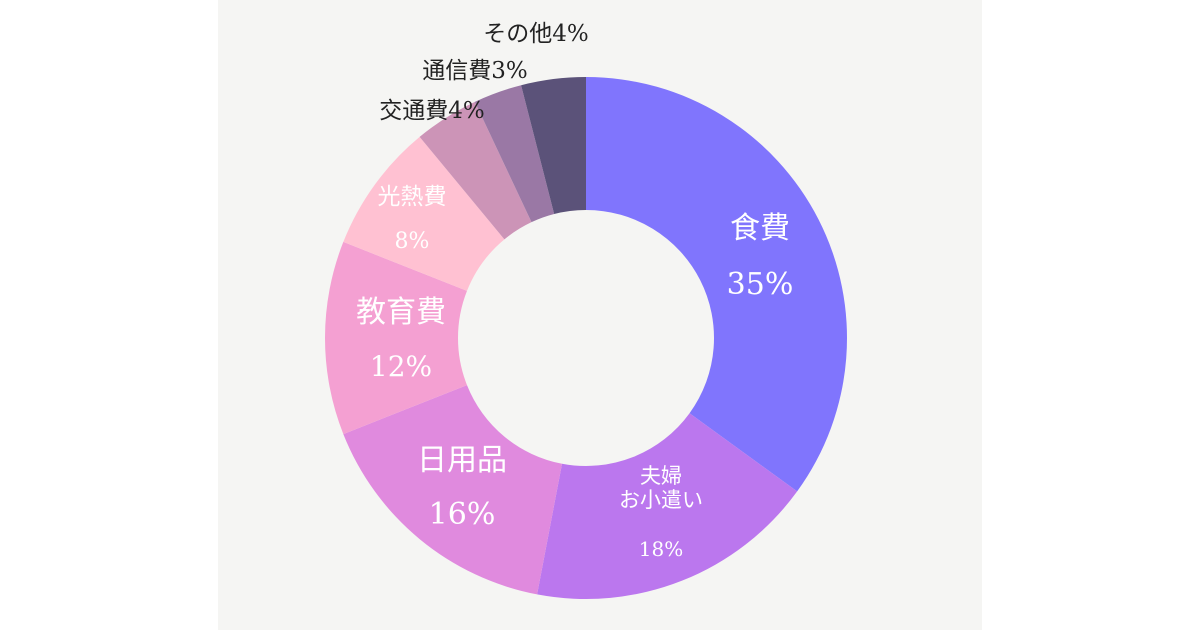 The image size is (1200, 630). Describe the element at coordinates (412, 241) in the screenshot. I see `slice-percent: 8%` at that location.